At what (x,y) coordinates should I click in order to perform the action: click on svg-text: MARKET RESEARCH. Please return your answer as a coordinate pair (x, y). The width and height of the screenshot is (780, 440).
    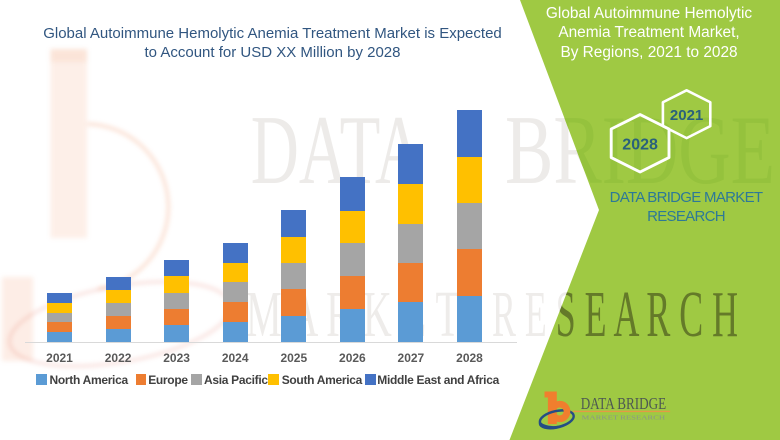
    Looking at the image, I should click on (624, 417).